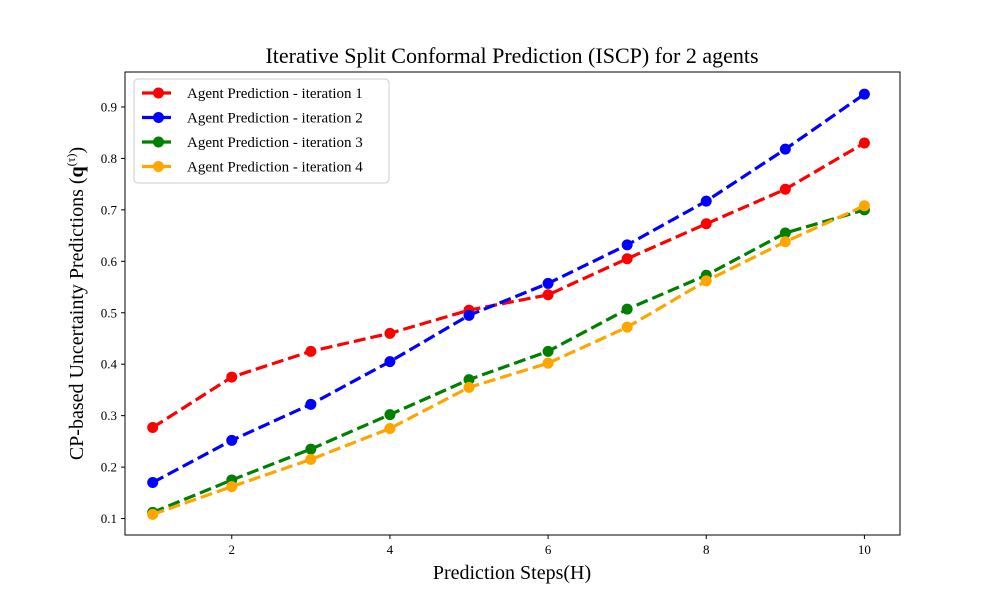  I want to click on x-axis-label: Prediction Steps(H), so click(512, 573).